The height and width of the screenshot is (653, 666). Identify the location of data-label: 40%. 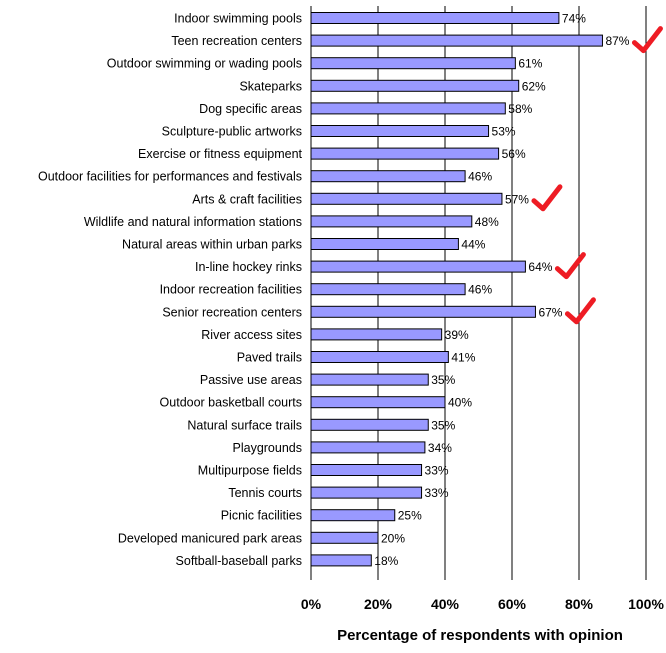
(460, 403).